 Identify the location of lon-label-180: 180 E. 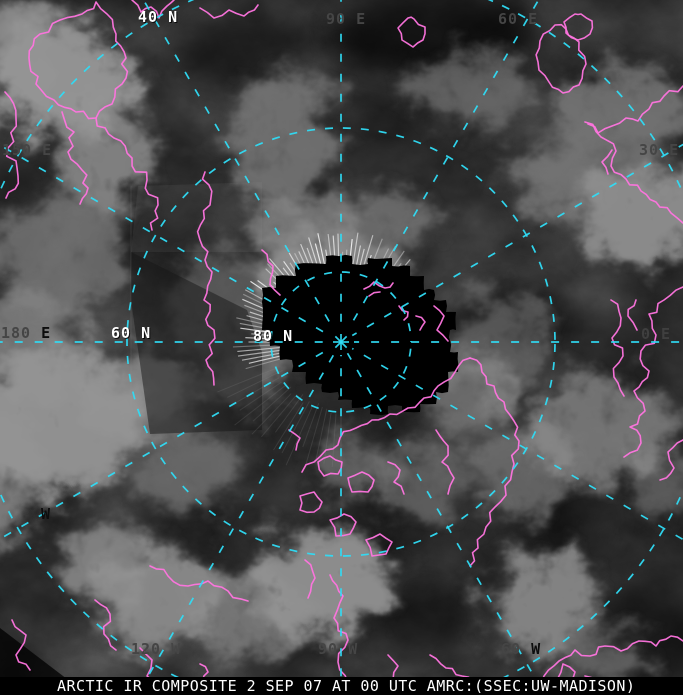
(26, 333).